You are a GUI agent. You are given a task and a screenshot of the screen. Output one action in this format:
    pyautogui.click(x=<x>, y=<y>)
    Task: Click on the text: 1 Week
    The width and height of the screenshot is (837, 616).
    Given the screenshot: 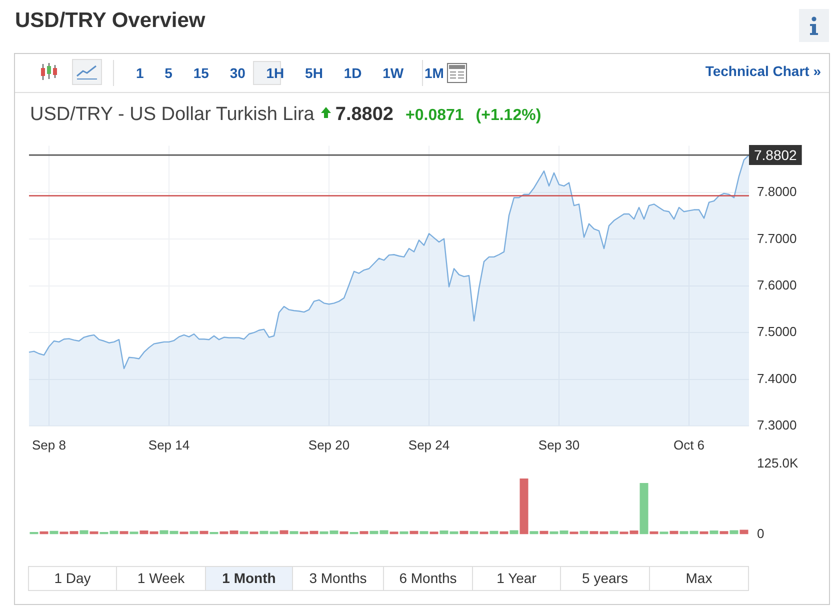 What is the action you would take?
    pyautogui.click(x=160, y=578)
    